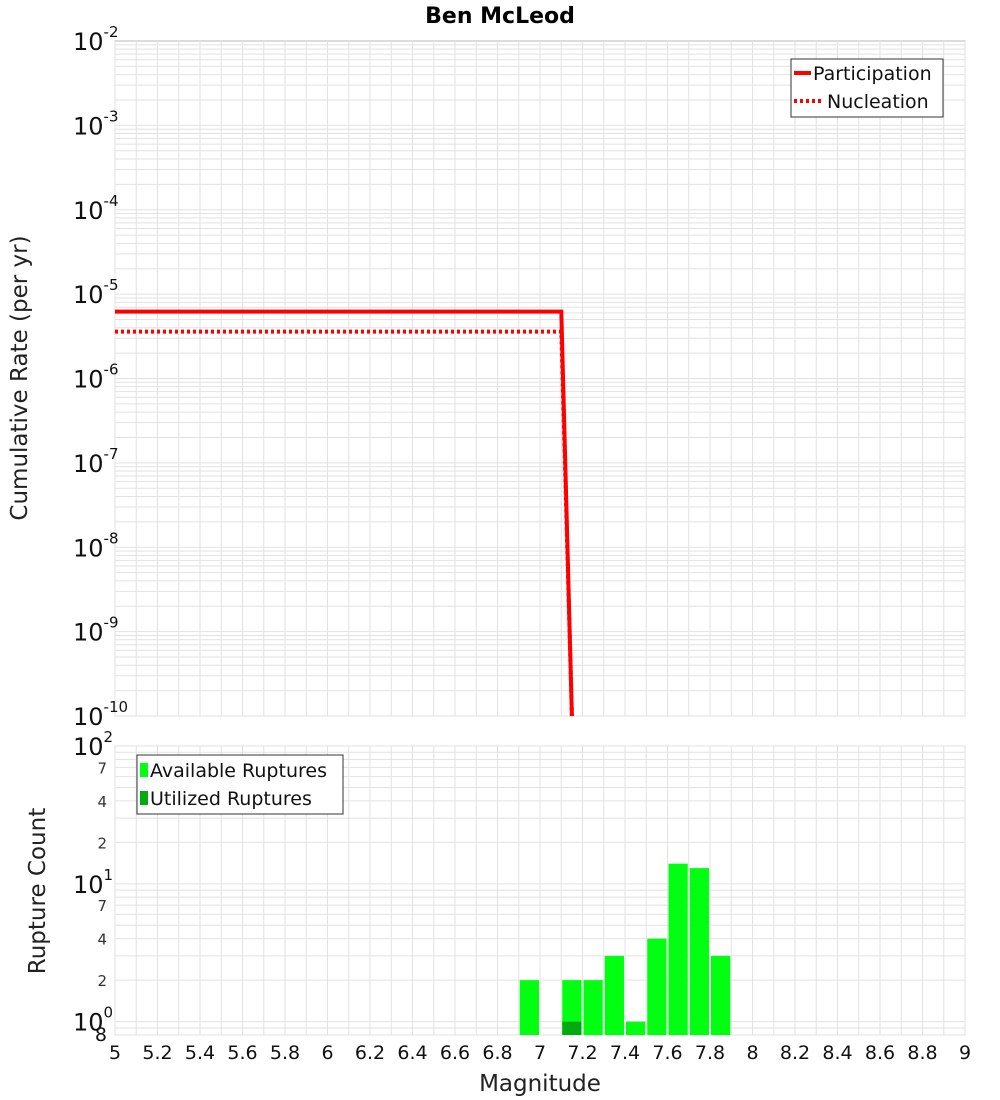 The height and width of the screenshot is (1100, 1000). I want to click on bottom-bars, so click(625, 949).